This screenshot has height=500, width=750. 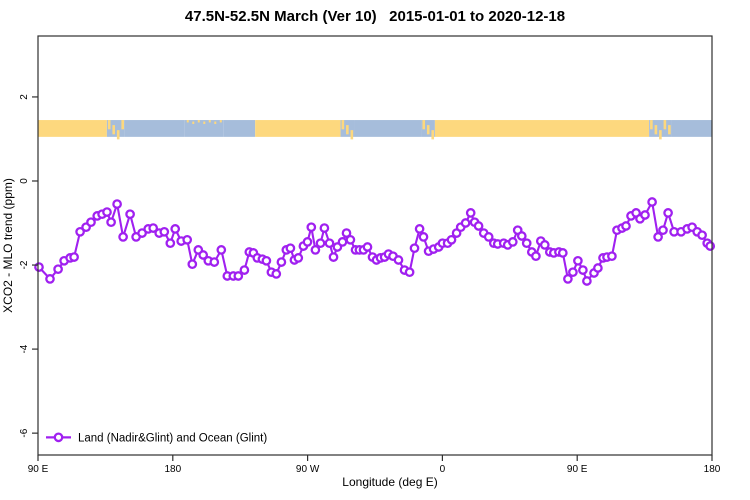 I want to click on legend-label: Land (Nadir&Glint) and Ocean (Glint), so click(x=172, y=438).